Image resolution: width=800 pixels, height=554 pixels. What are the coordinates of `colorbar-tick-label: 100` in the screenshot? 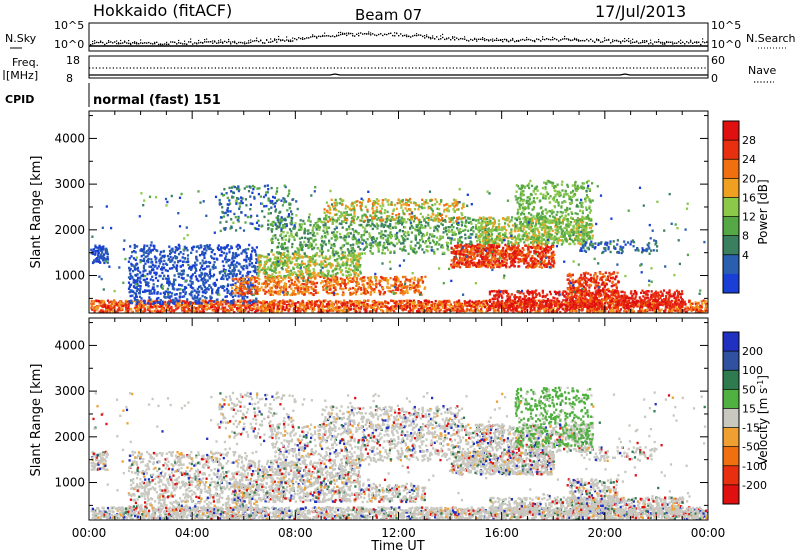 It's located at (752, 370).